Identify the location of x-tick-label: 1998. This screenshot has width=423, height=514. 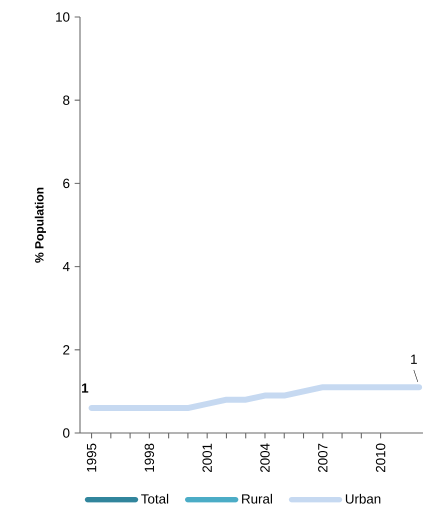
(149, 458).